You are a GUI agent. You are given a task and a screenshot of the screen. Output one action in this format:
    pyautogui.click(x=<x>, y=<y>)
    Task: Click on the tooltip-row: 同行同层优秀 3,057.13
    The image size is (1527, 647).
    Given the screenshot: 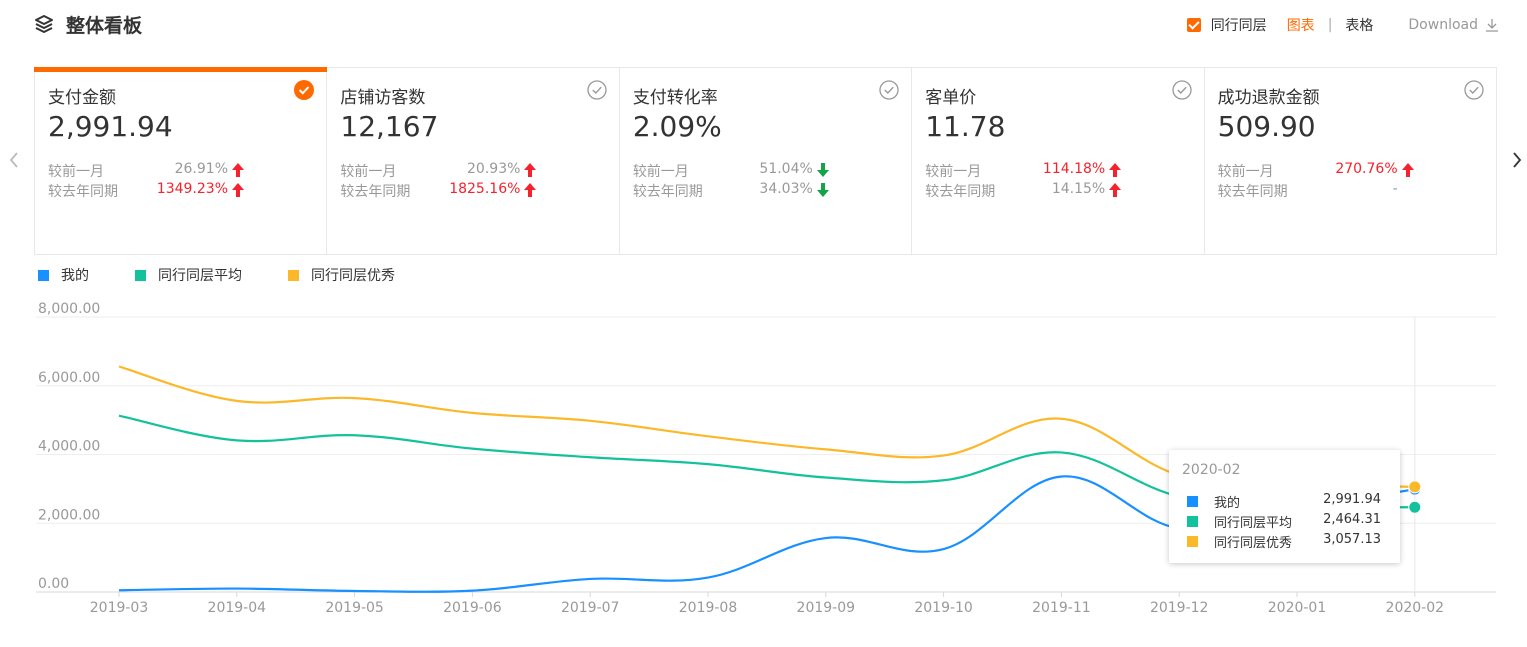 What is the action you would take?
    pyautogui.click(x=1288, y=541)
    